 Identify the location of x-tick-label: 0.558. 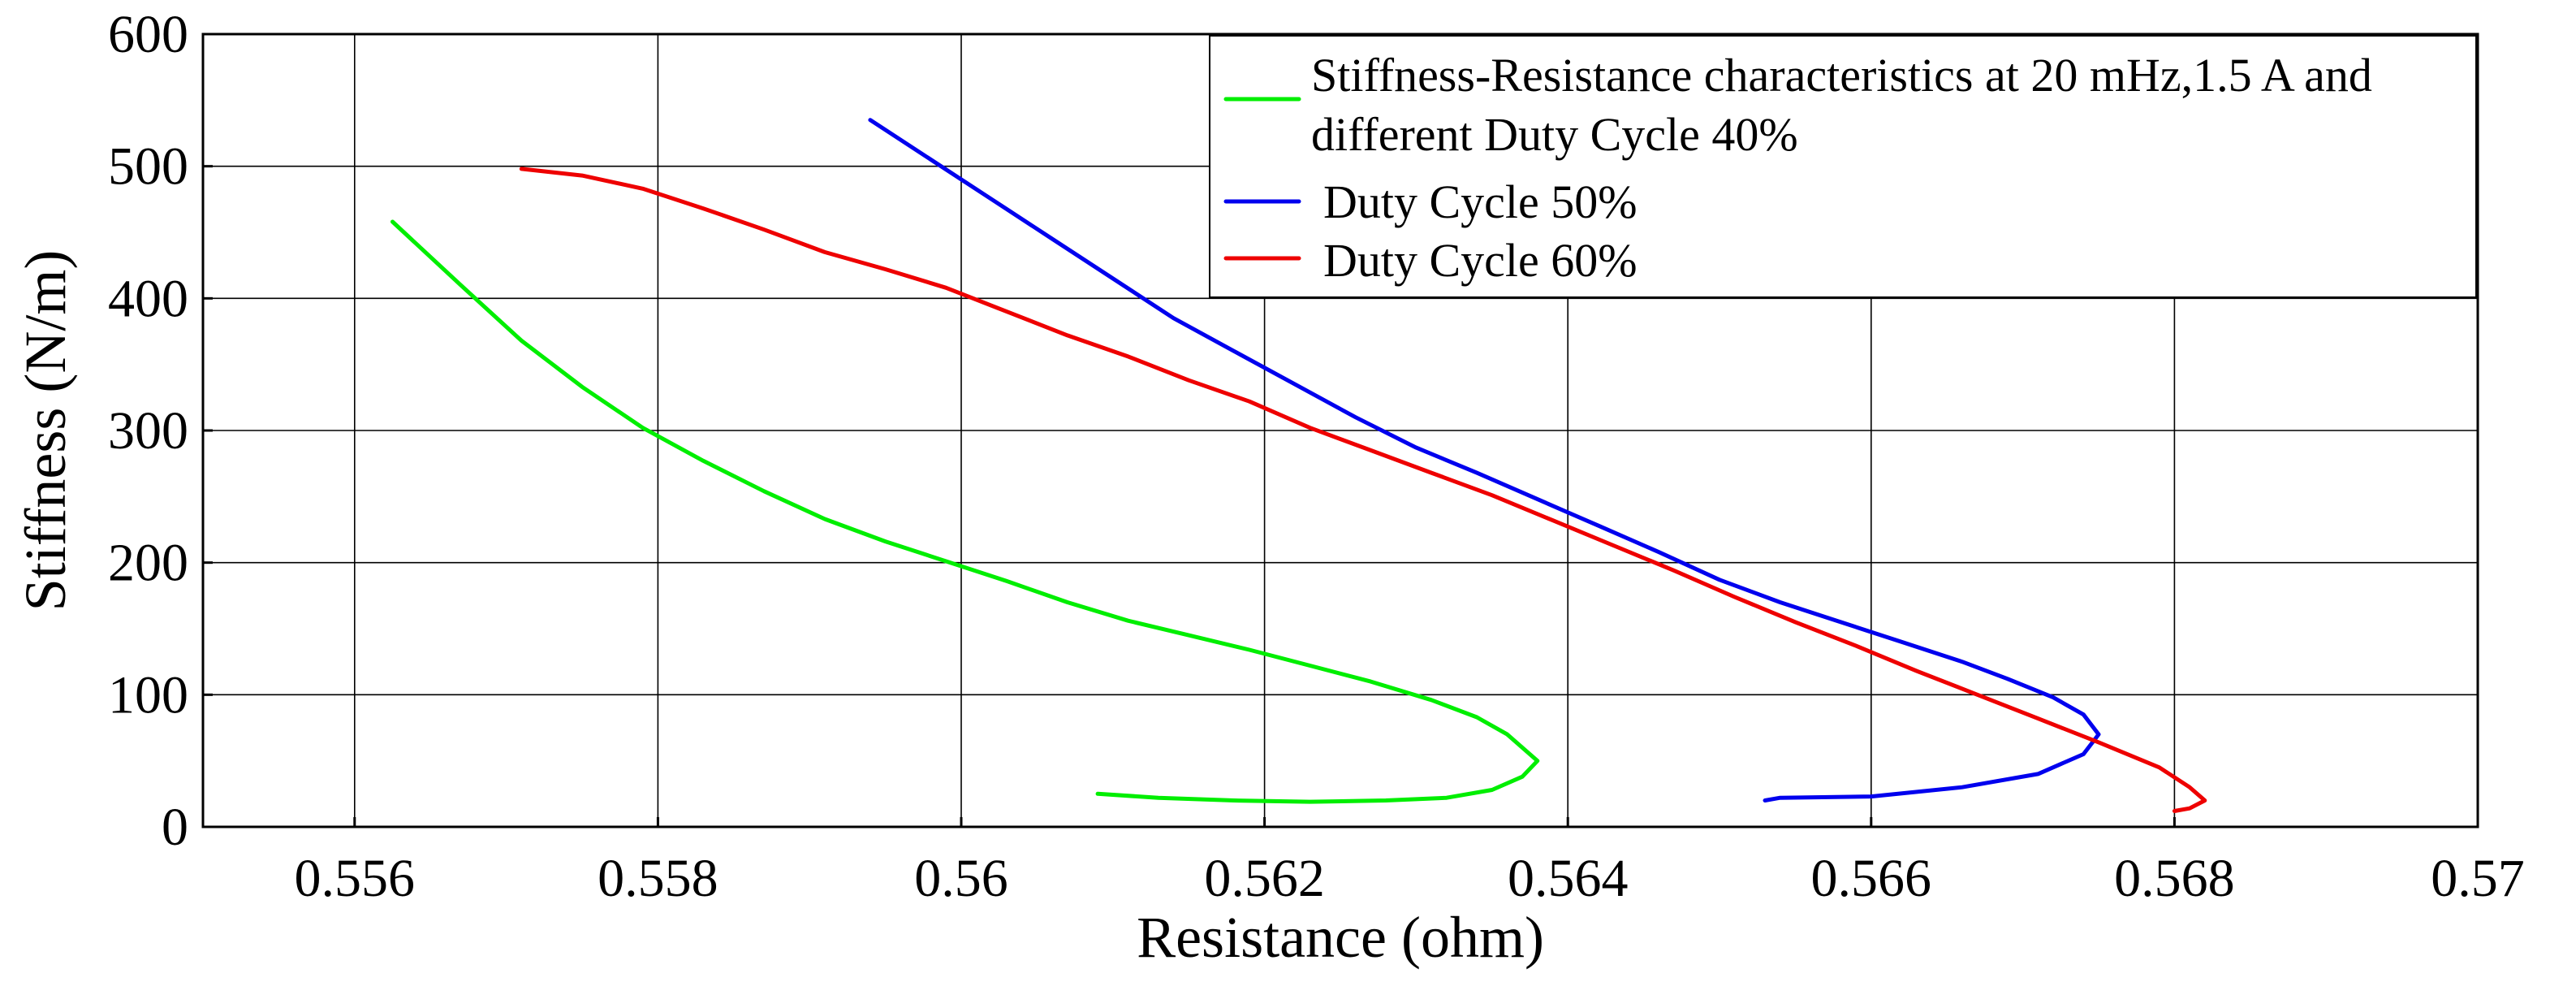
(658, 878).